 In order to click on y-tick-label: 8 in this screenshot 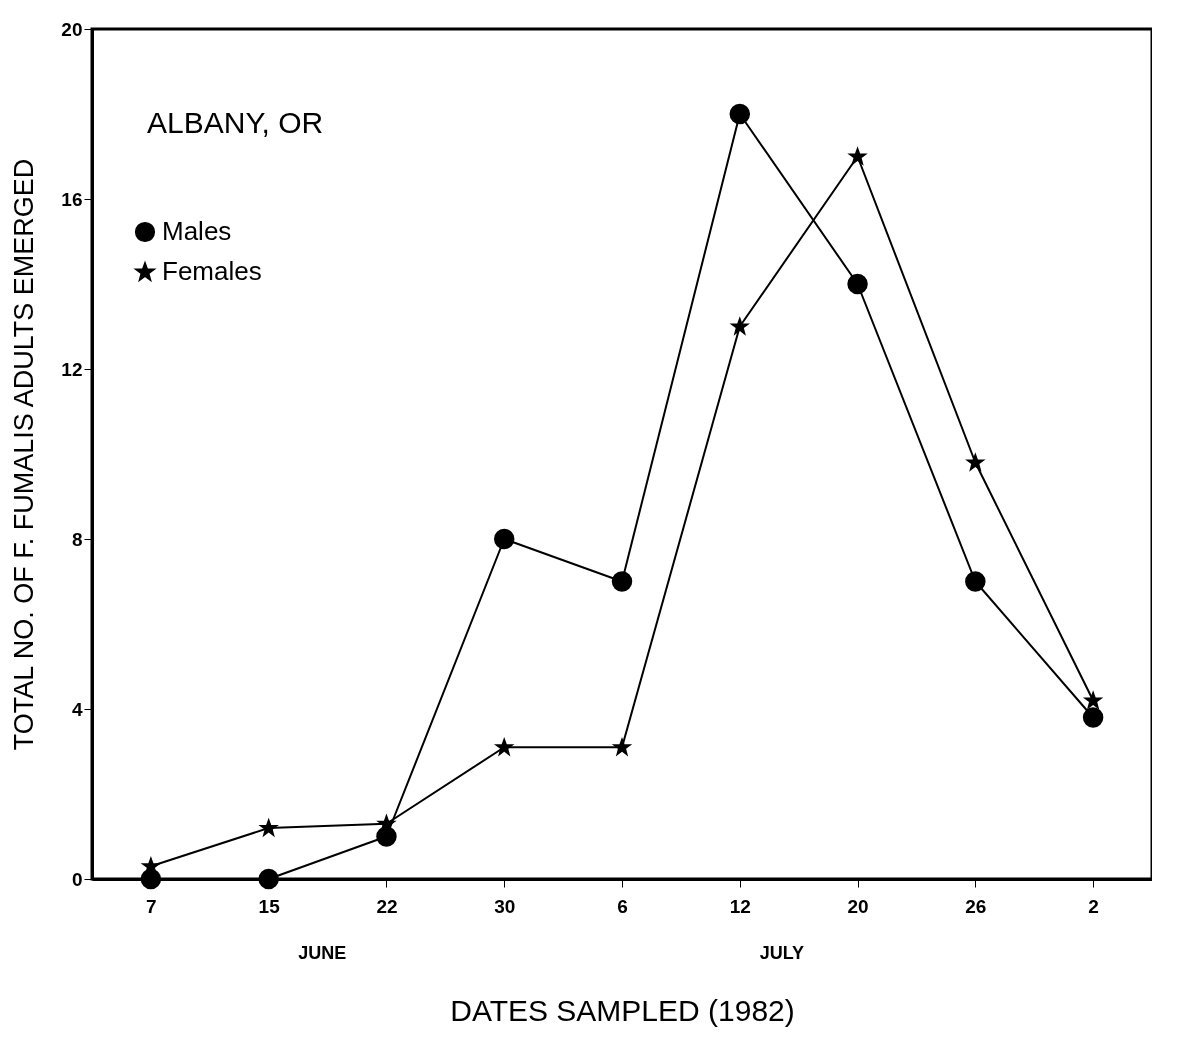, I will do `click(77, 539)`.